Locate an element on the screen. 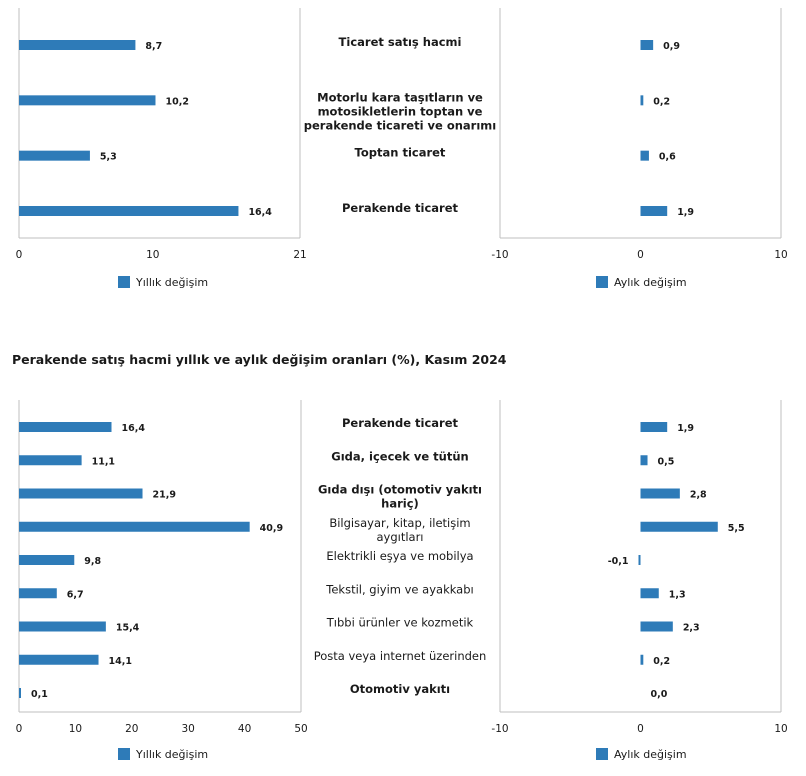 This screenshot has height=776, width=806. category-label: Gıda dışı (otomotiv yakıtı is located at coordinates (400, 490).